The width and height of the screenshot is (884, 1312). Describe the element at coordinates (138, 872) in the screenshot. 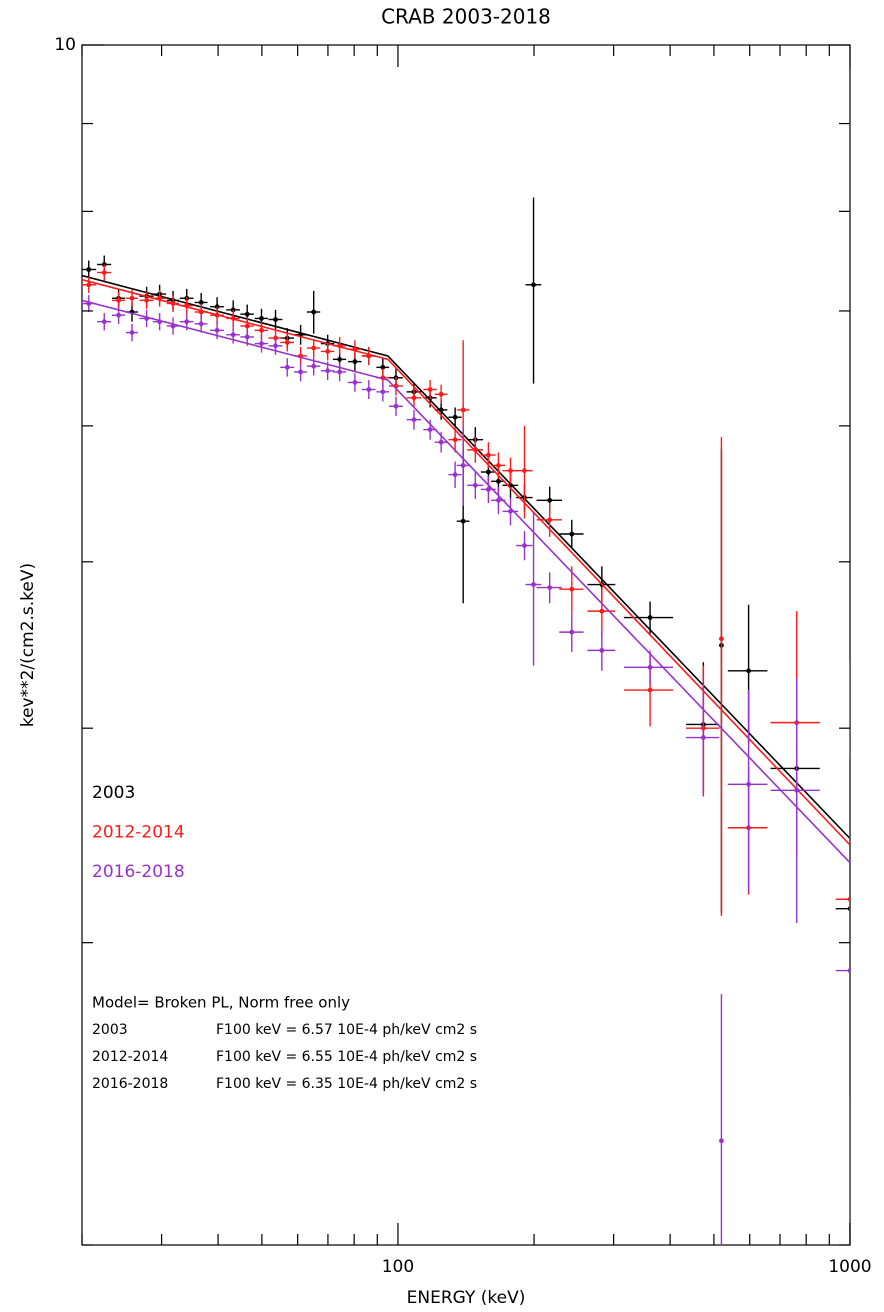

I see `legend-label: 2016-2018` at that location.